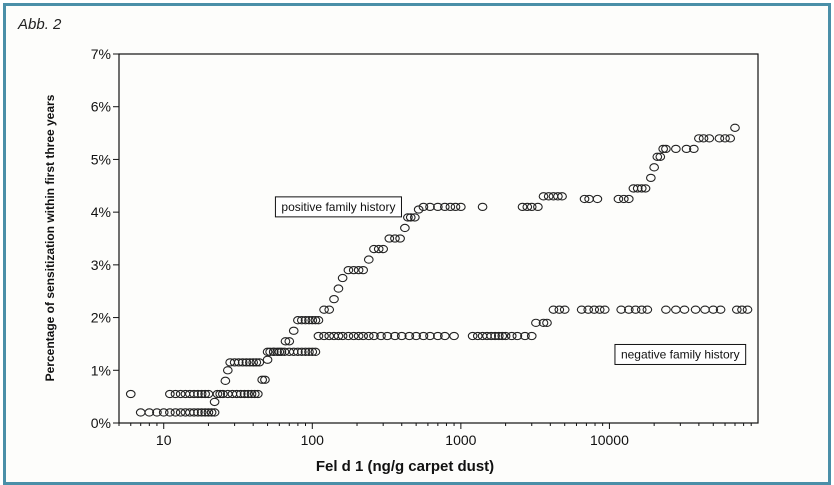 This screenshot has height=485, width=834. What do you see at coordinates (313, 440) in the screenshot?
I see `x-tick-label: 100` at bounding box center [313, 440].